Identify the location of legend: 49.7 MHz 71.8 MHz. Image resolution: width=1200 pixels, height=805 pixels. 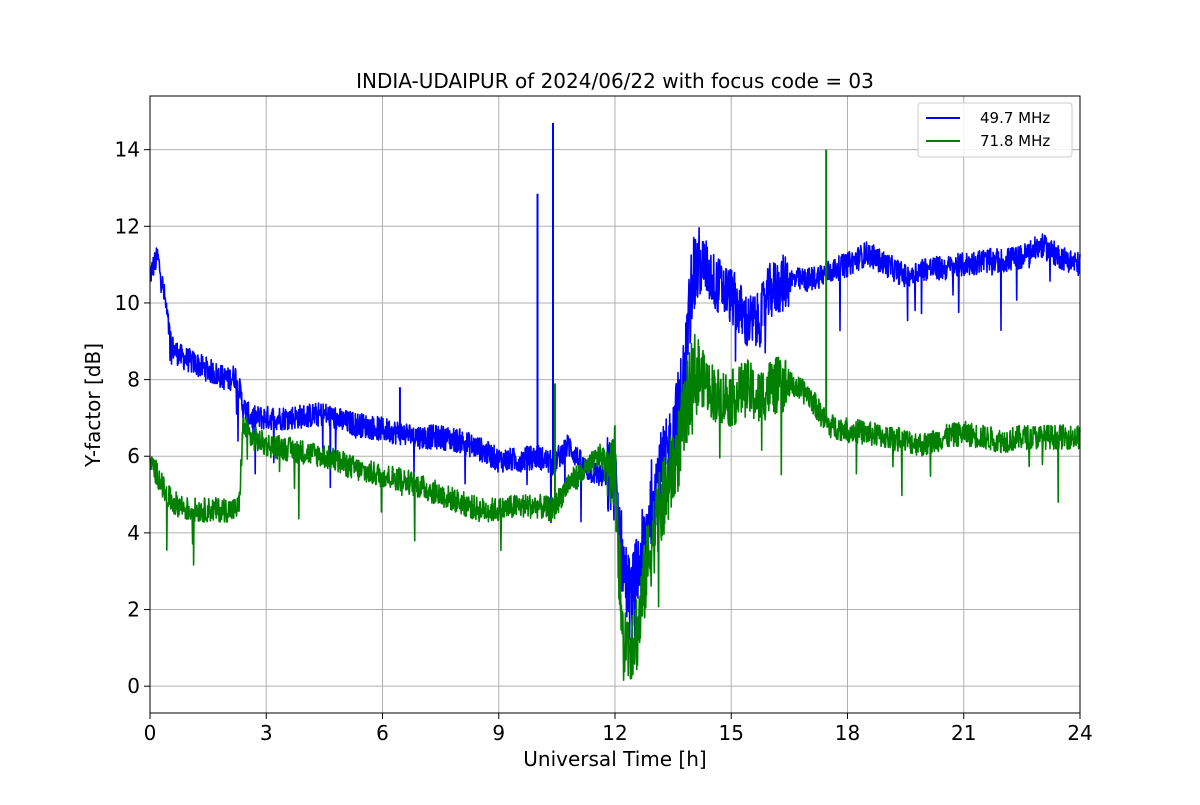
(995, 130).